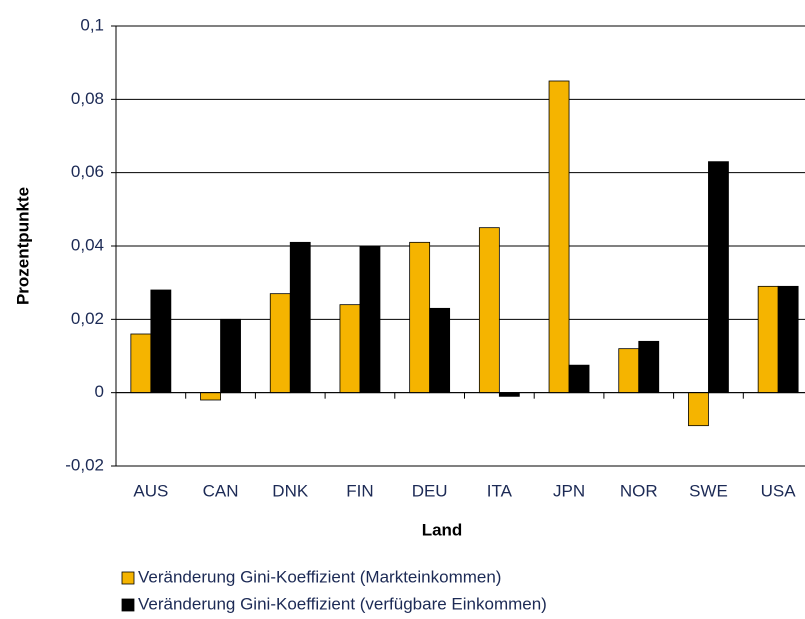 The image size is (805, 619). What do you see at coordinates (569, 490) in the screenshot?
I see `x-tick-label: JPN` at bounding box center [569, 490].